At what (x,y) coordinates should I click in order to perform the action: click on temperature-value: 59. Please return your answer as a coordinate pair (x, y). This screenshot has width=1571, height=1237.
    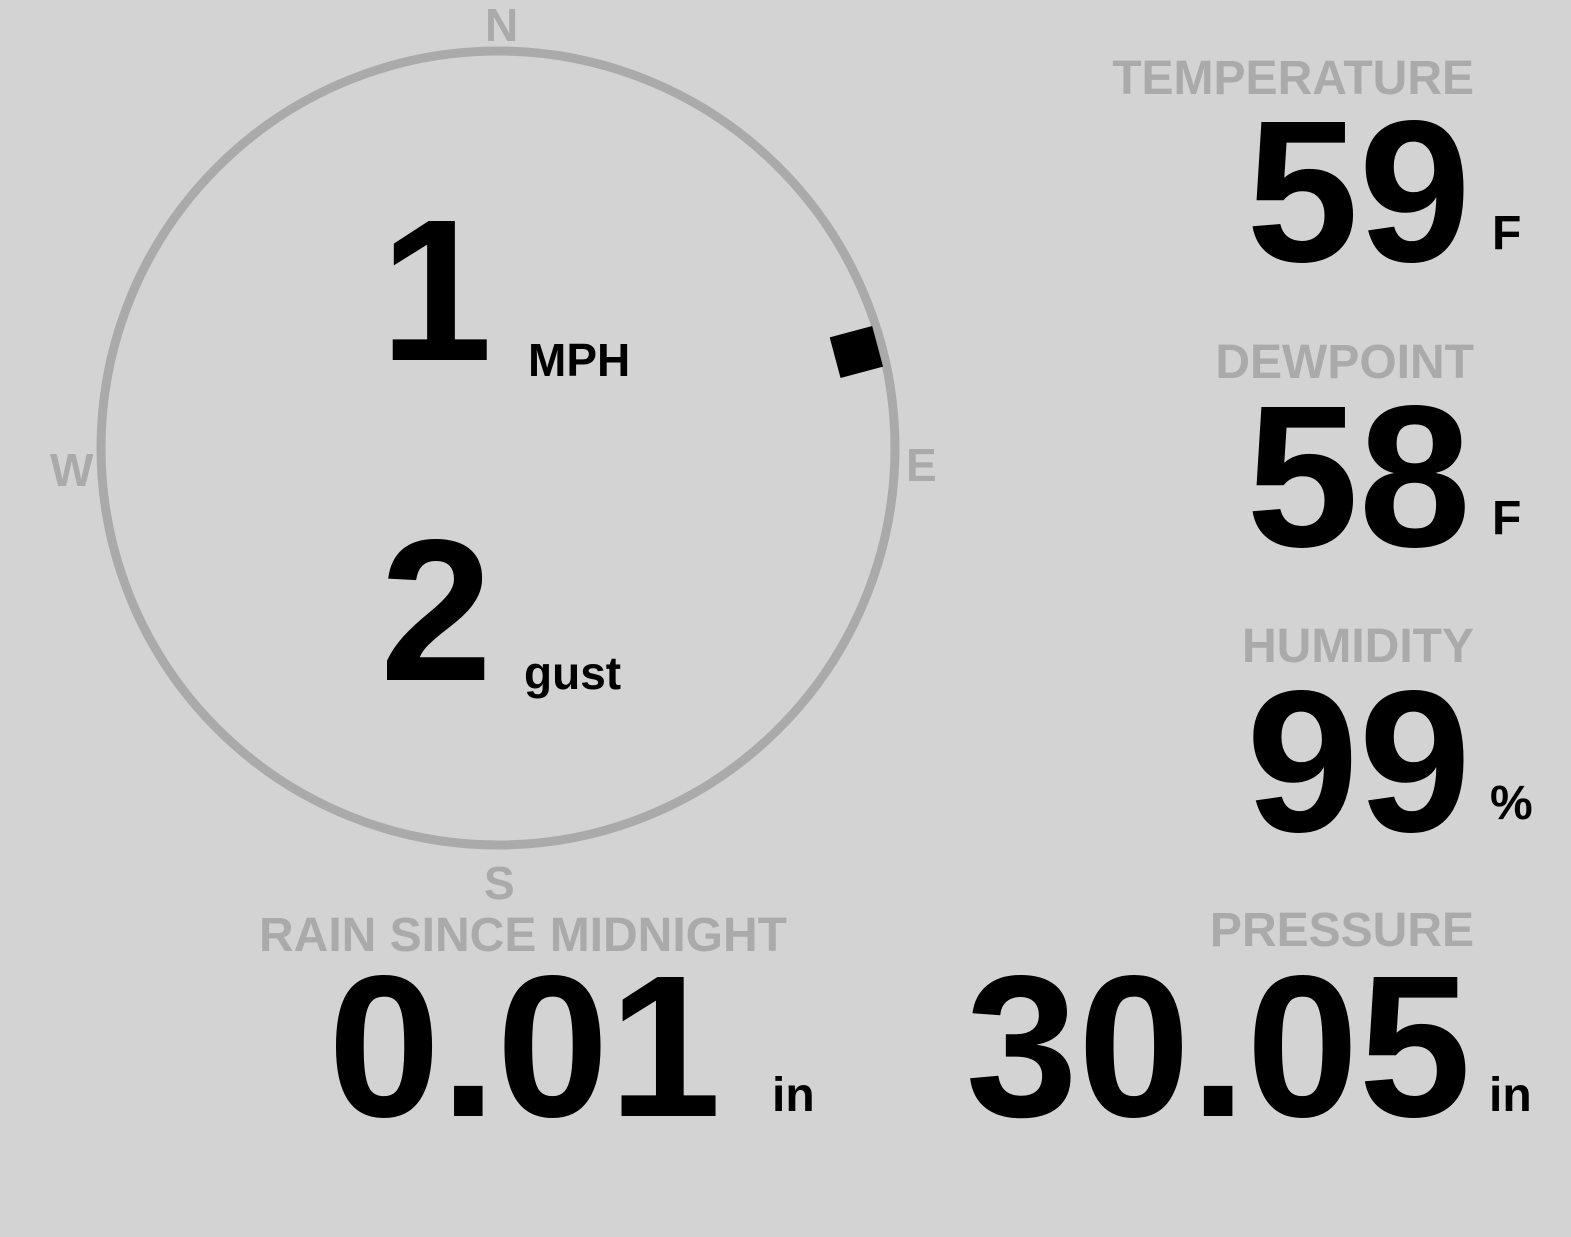
    Looking at the image, I should click on (1358, 191).